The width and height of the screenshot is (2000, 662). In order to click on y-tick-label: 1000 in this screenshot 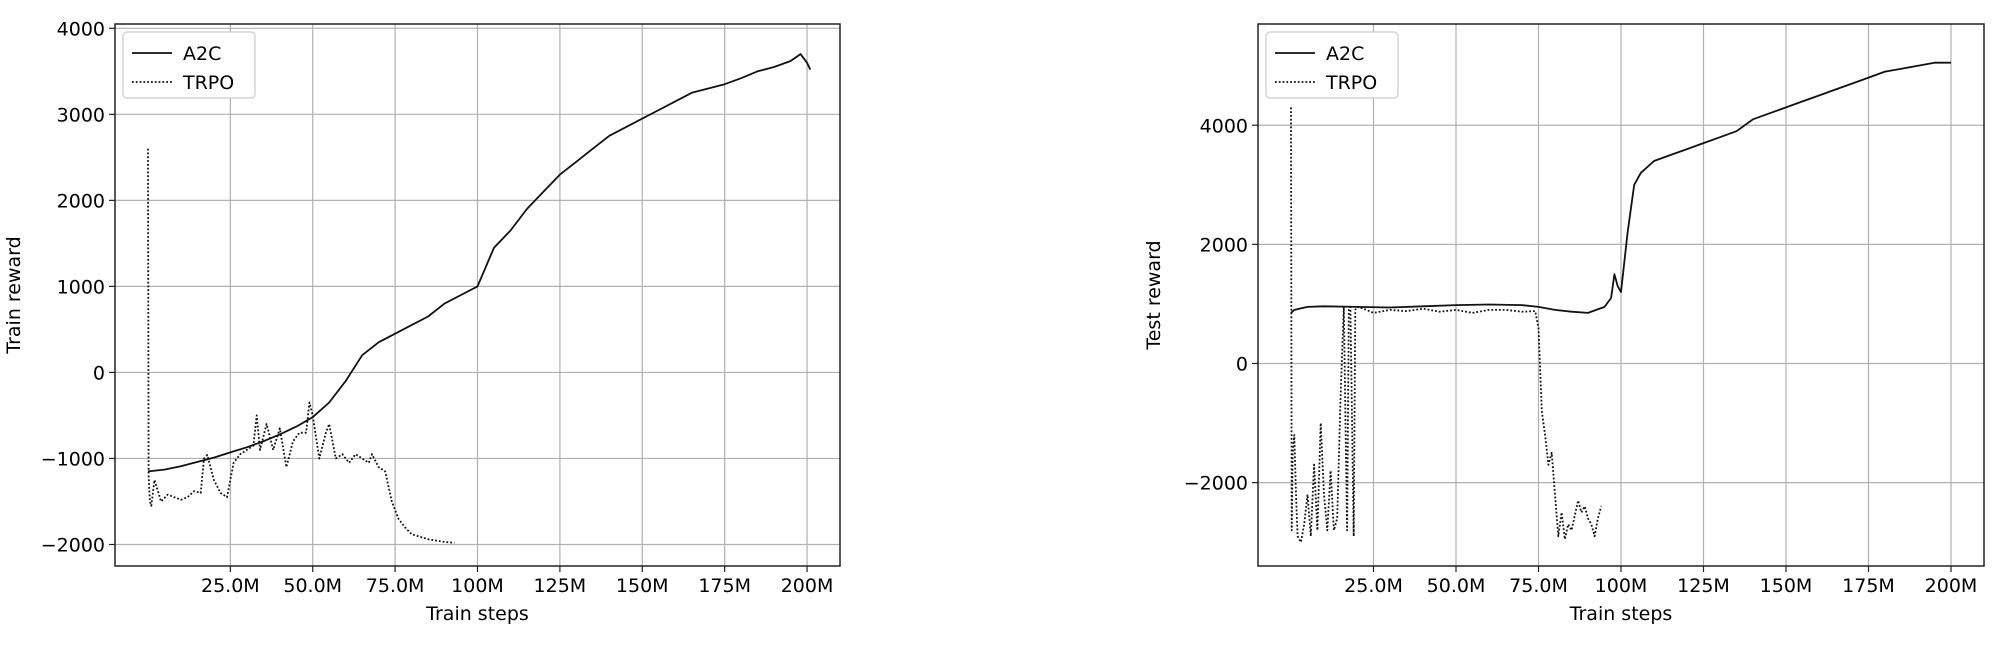, I will do `click(81, 287)`.